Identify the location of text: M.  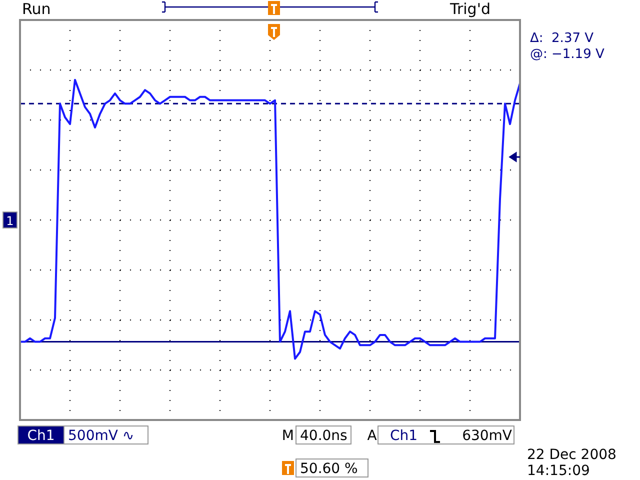
(288, 436).